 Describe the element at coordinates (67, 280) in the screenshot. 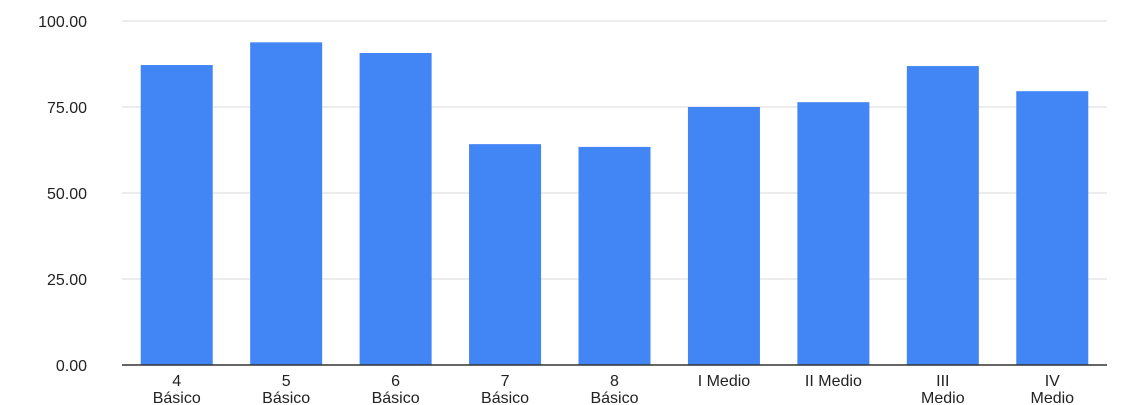

I see `y-tick-label: 25.00` at that location.